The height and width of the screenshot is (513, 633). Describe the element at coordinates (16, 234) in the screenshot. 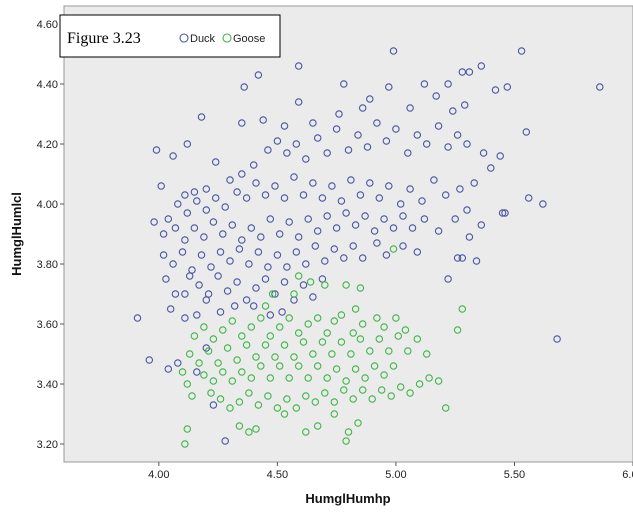

I see `y-axis-label: HumglHumlcl` at that location.